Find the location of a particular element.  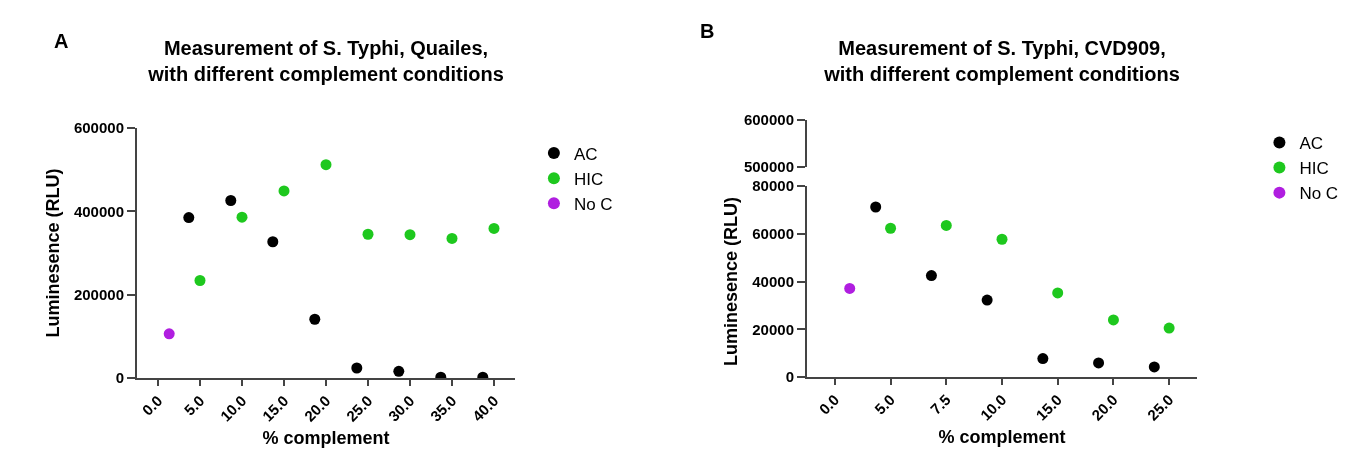

x-tick-label: 40.0 is located at coordinates (485, 408).